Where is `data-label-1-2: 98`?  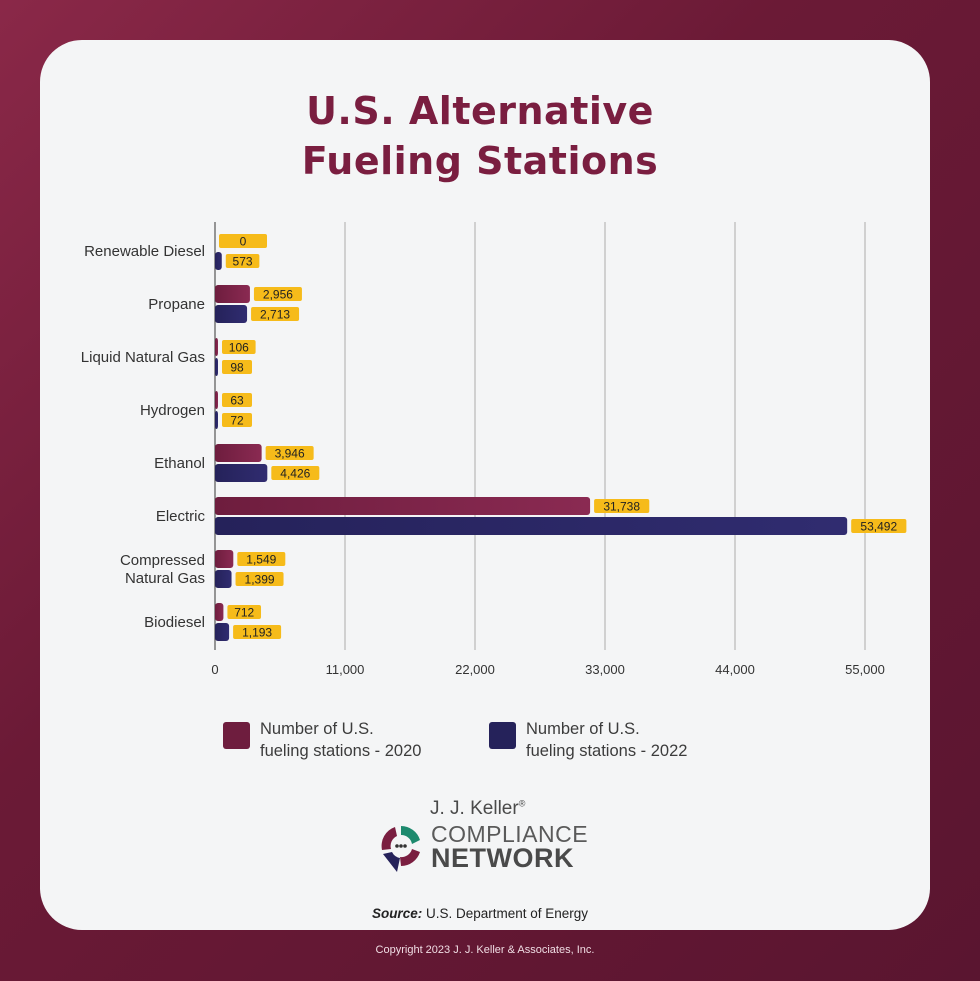
data-label-1-2: 98 is located at coordinates (237, 368).